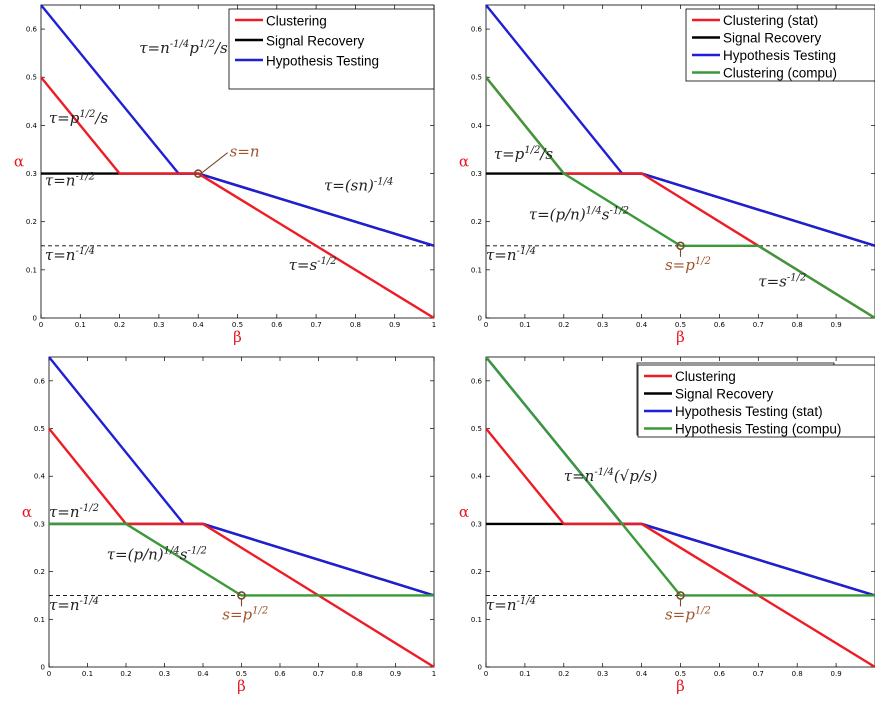 Image resolution: width=875 pixels, height=709 pixels. Describe the element at coordinates (70, 255) in the screenshot. I see `annotation-5: τ=n-1/4` at that location.